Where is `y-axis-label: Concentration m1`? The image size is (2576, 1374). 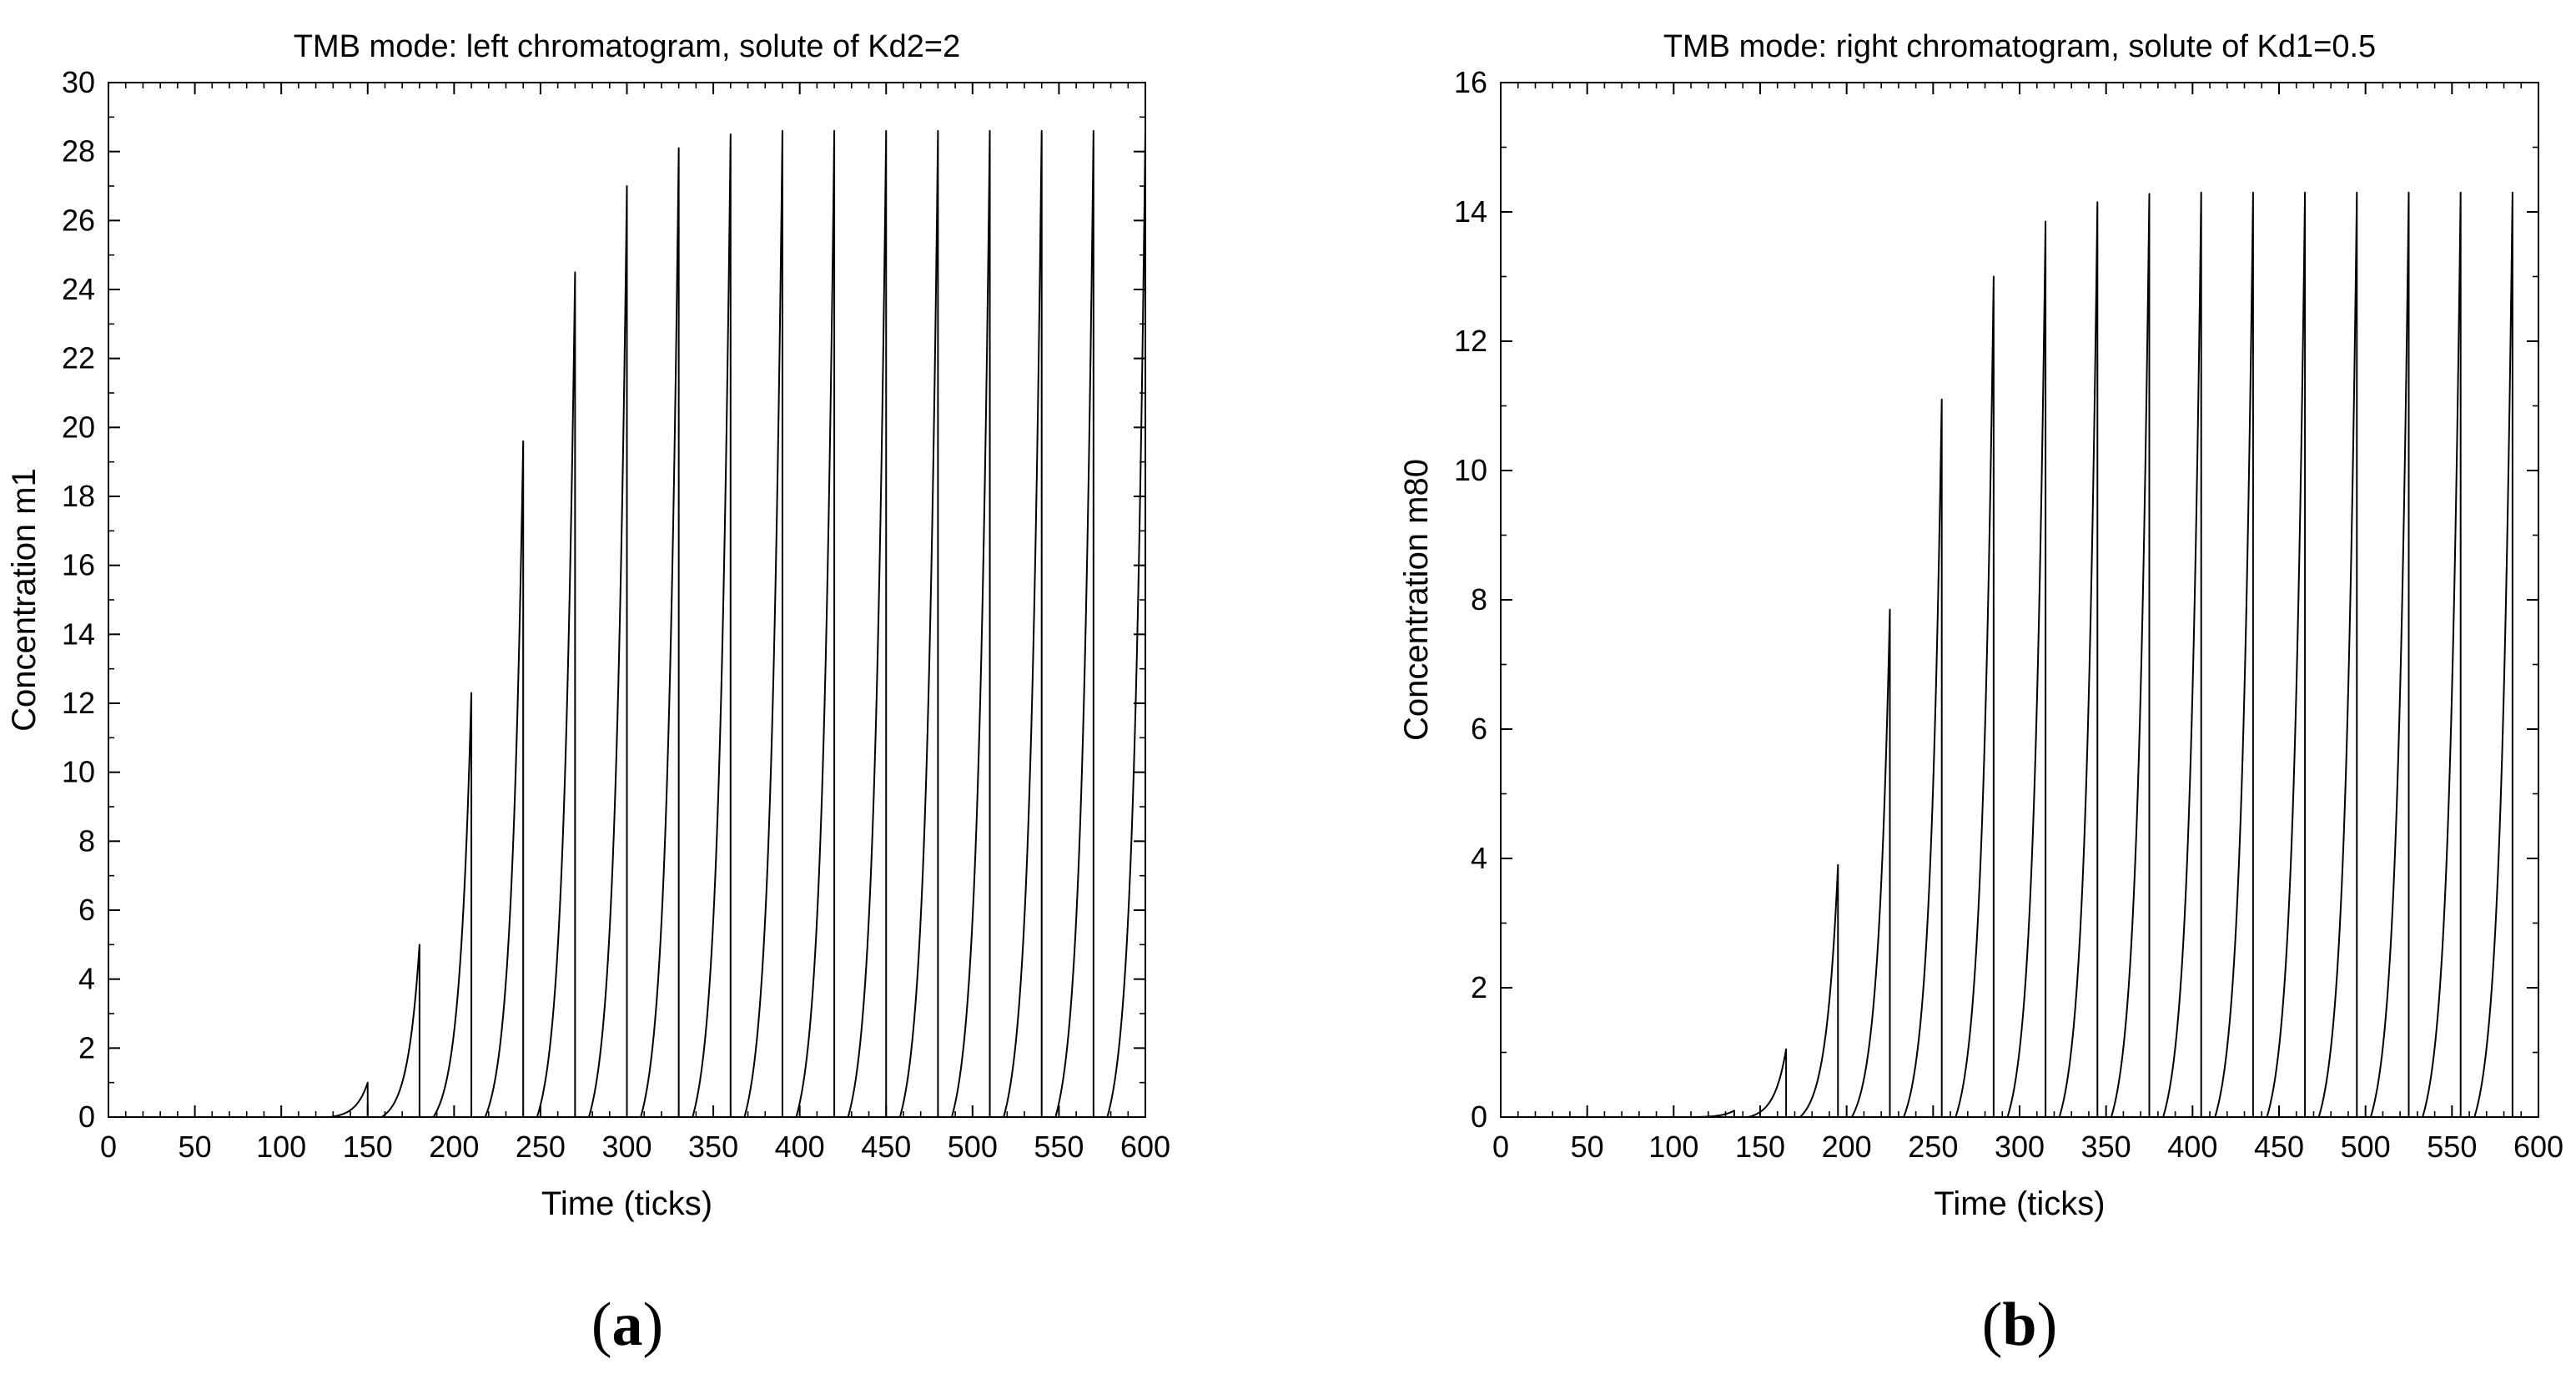 y-axis-label: Concentration m1 is located at coordinates (24, 600).